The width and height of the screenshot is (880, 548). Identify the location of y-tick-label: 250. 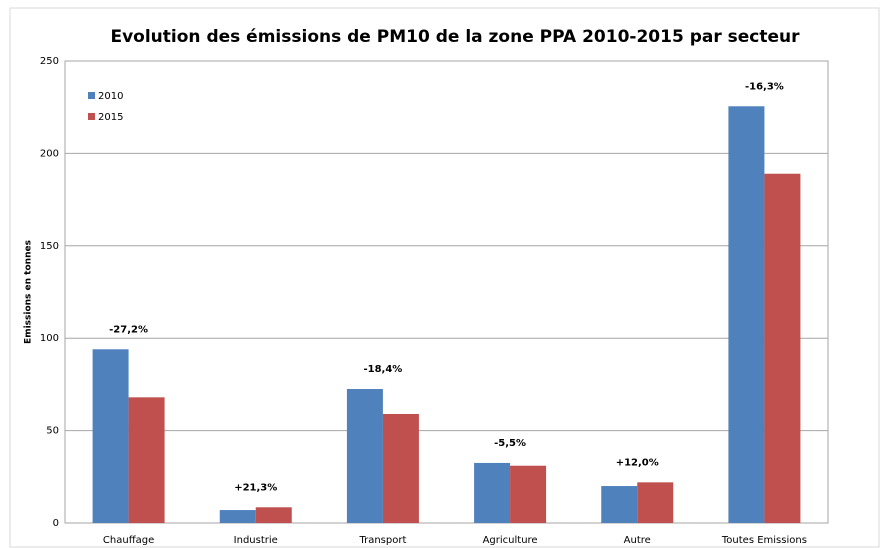
(49, 61).